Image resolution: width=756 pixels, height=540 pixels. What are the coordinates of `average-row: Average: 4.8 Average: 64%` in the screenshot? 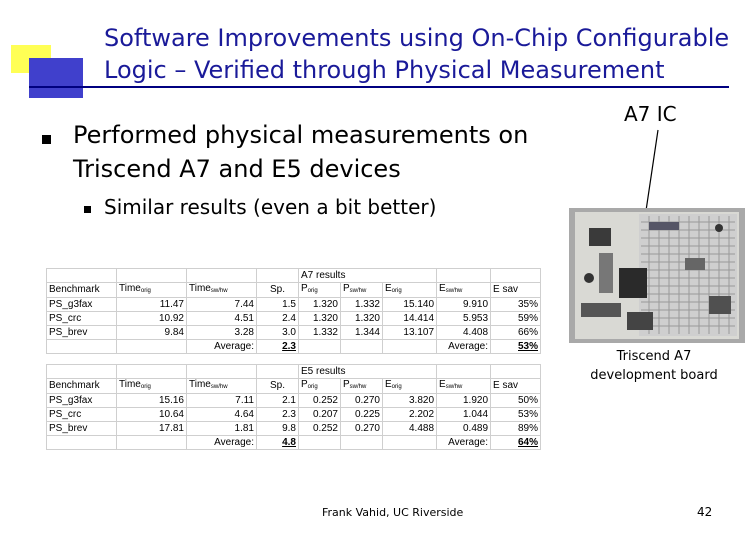 It's located at (294, 442).